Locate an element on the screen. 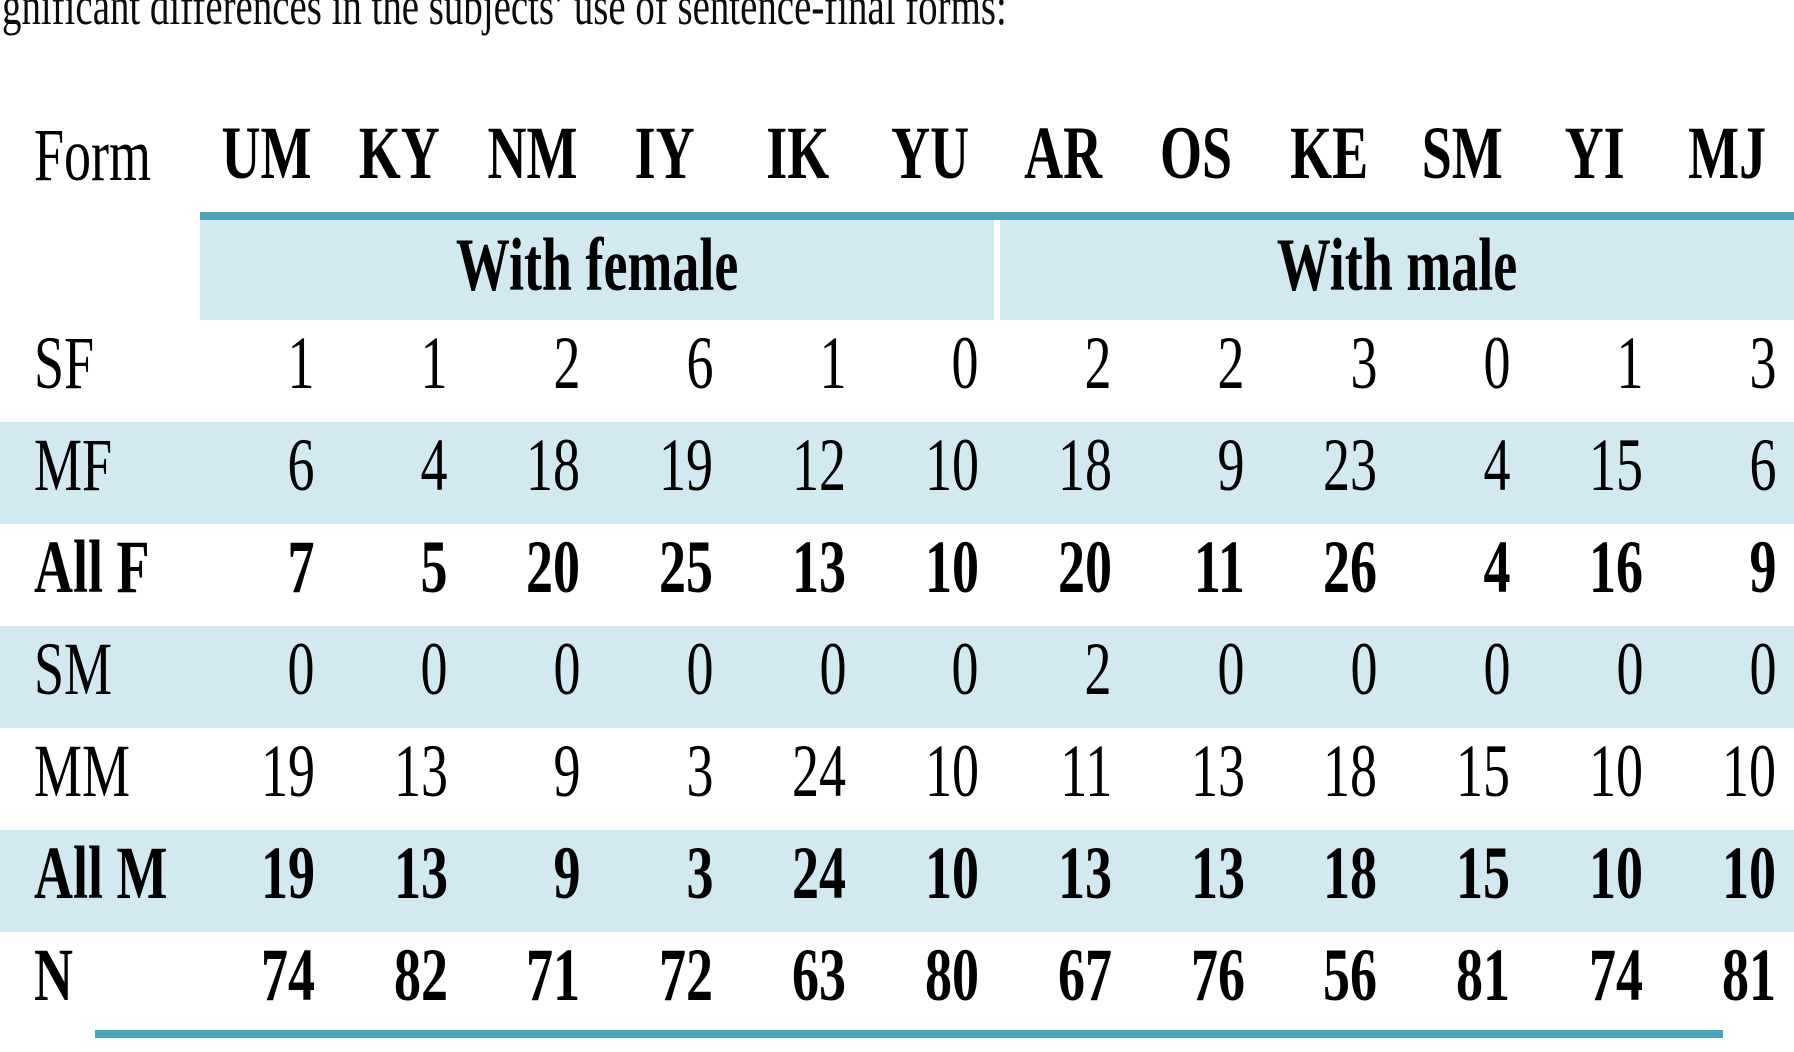  subject-code-label: UM is located at coordinates (266, 153).